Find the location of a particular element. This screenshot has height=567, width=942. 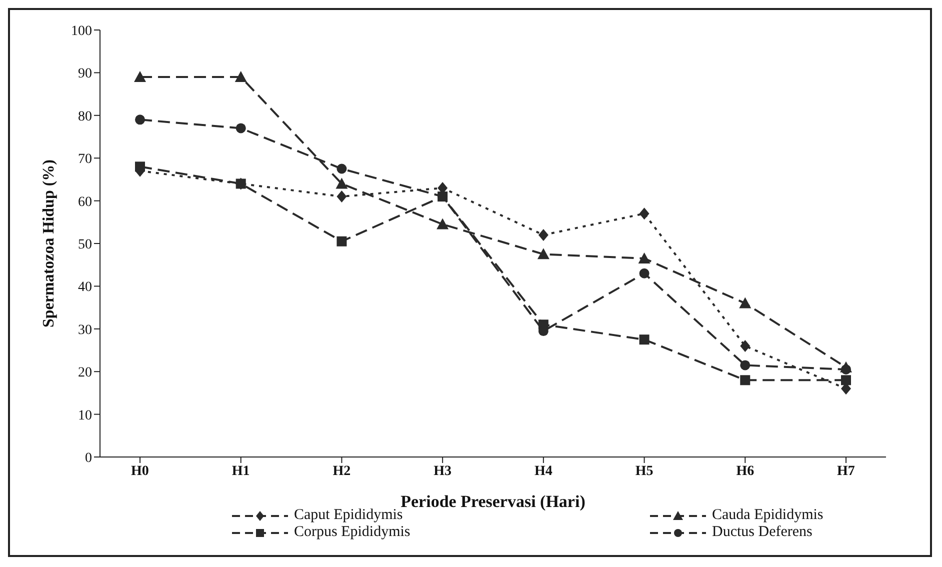

legend-label: Cauda Epididymis is located at coordinates (768, 515).